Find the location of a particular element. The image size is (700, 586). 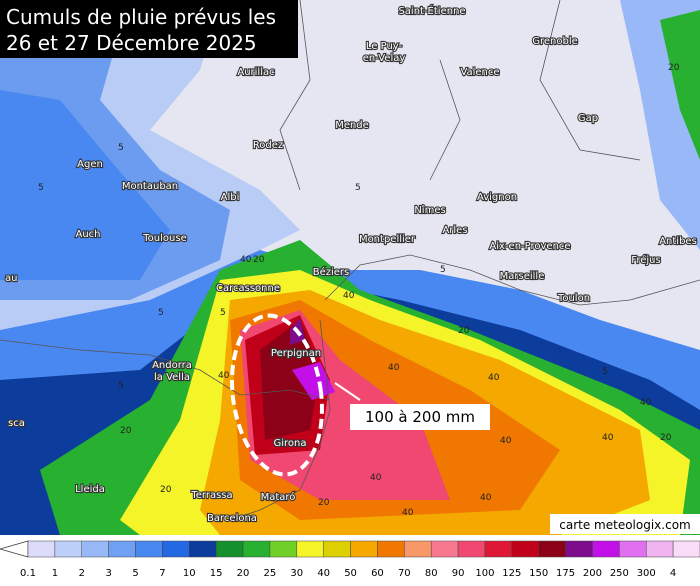

annotation-box is located at coordinates (420, 417).